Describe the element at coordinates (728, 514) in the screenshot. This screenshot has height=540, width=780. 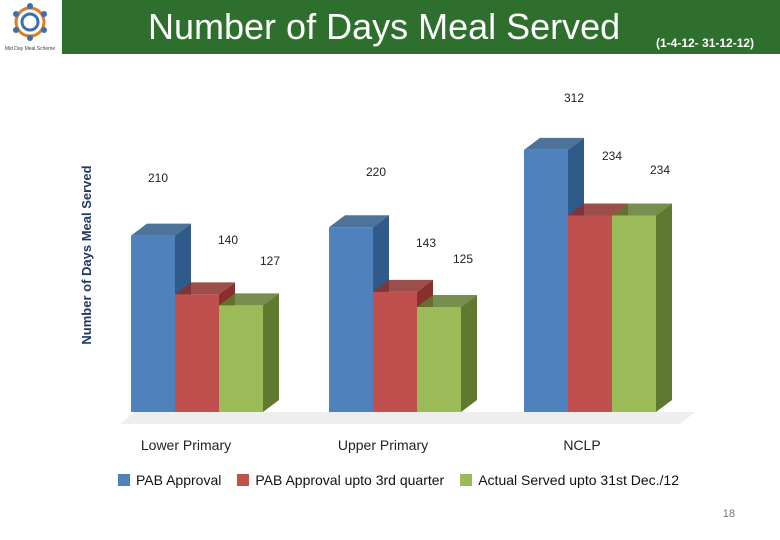
I see `page-number: 18` at that location.